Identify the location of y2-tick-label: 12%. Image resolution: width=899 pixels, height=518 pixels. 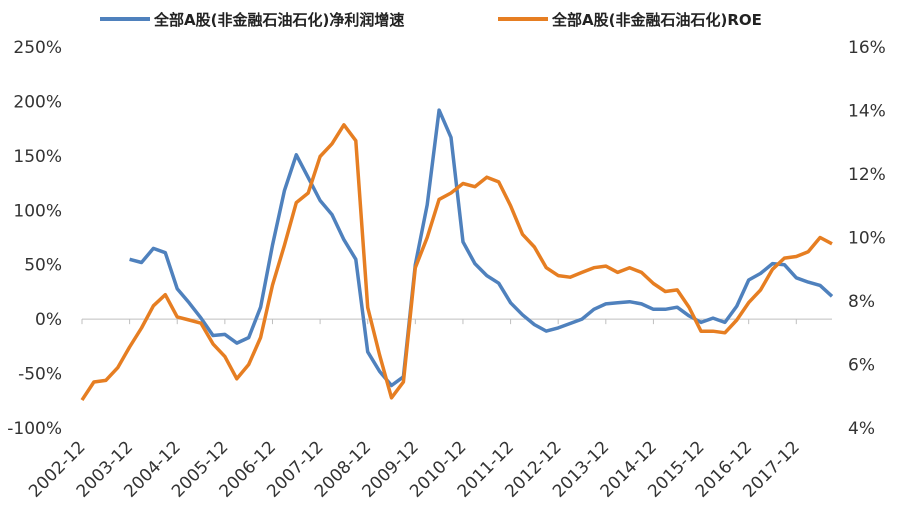
(867, 175).